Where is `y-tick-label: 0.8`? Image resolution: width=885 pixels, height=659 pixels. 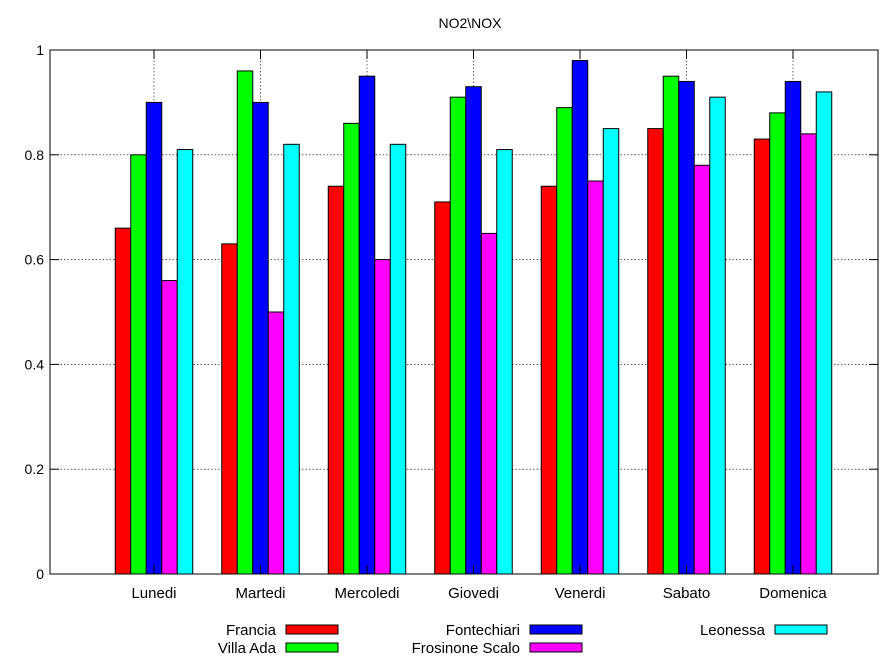
y-tick-label: 0.8 is located at coordinates (35, 155).